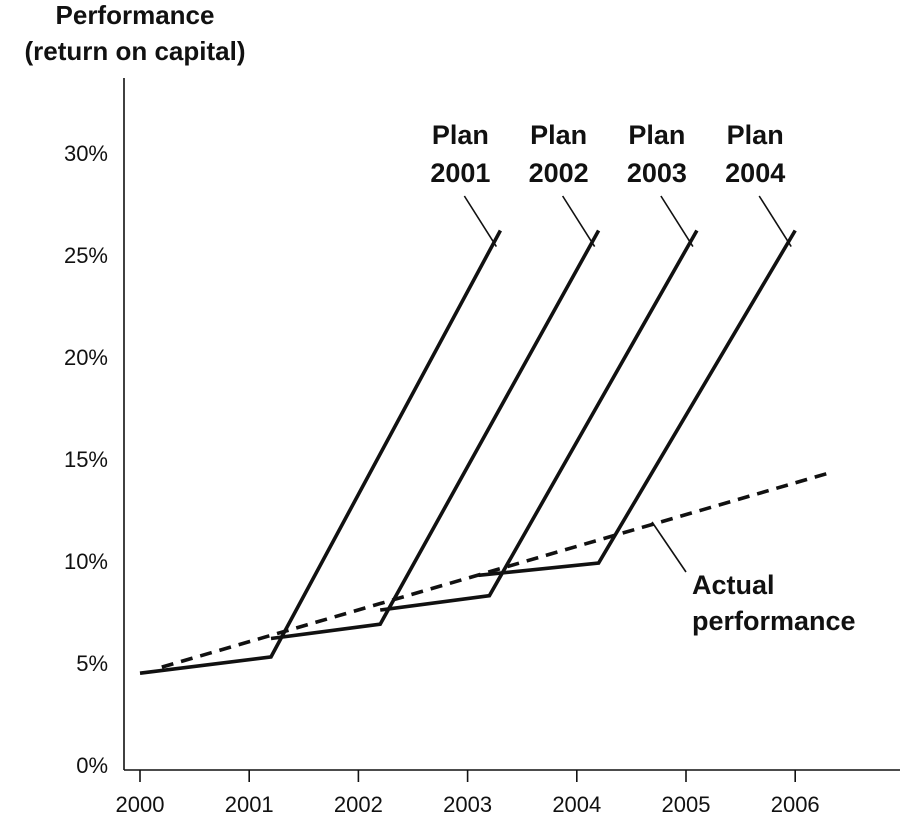  Describe the element at coordinates (140, 804) in the screenshot. I see `x-tick-label: 2000` at that location.